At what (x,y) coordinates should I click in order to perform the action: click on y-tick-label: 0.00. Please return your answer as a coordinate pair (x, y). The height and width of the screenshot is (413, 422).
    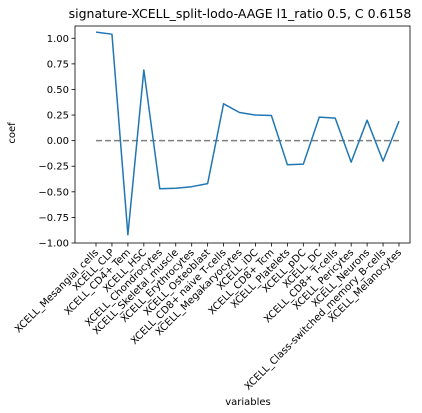
    Looking at the image, I should click on (58, 141).